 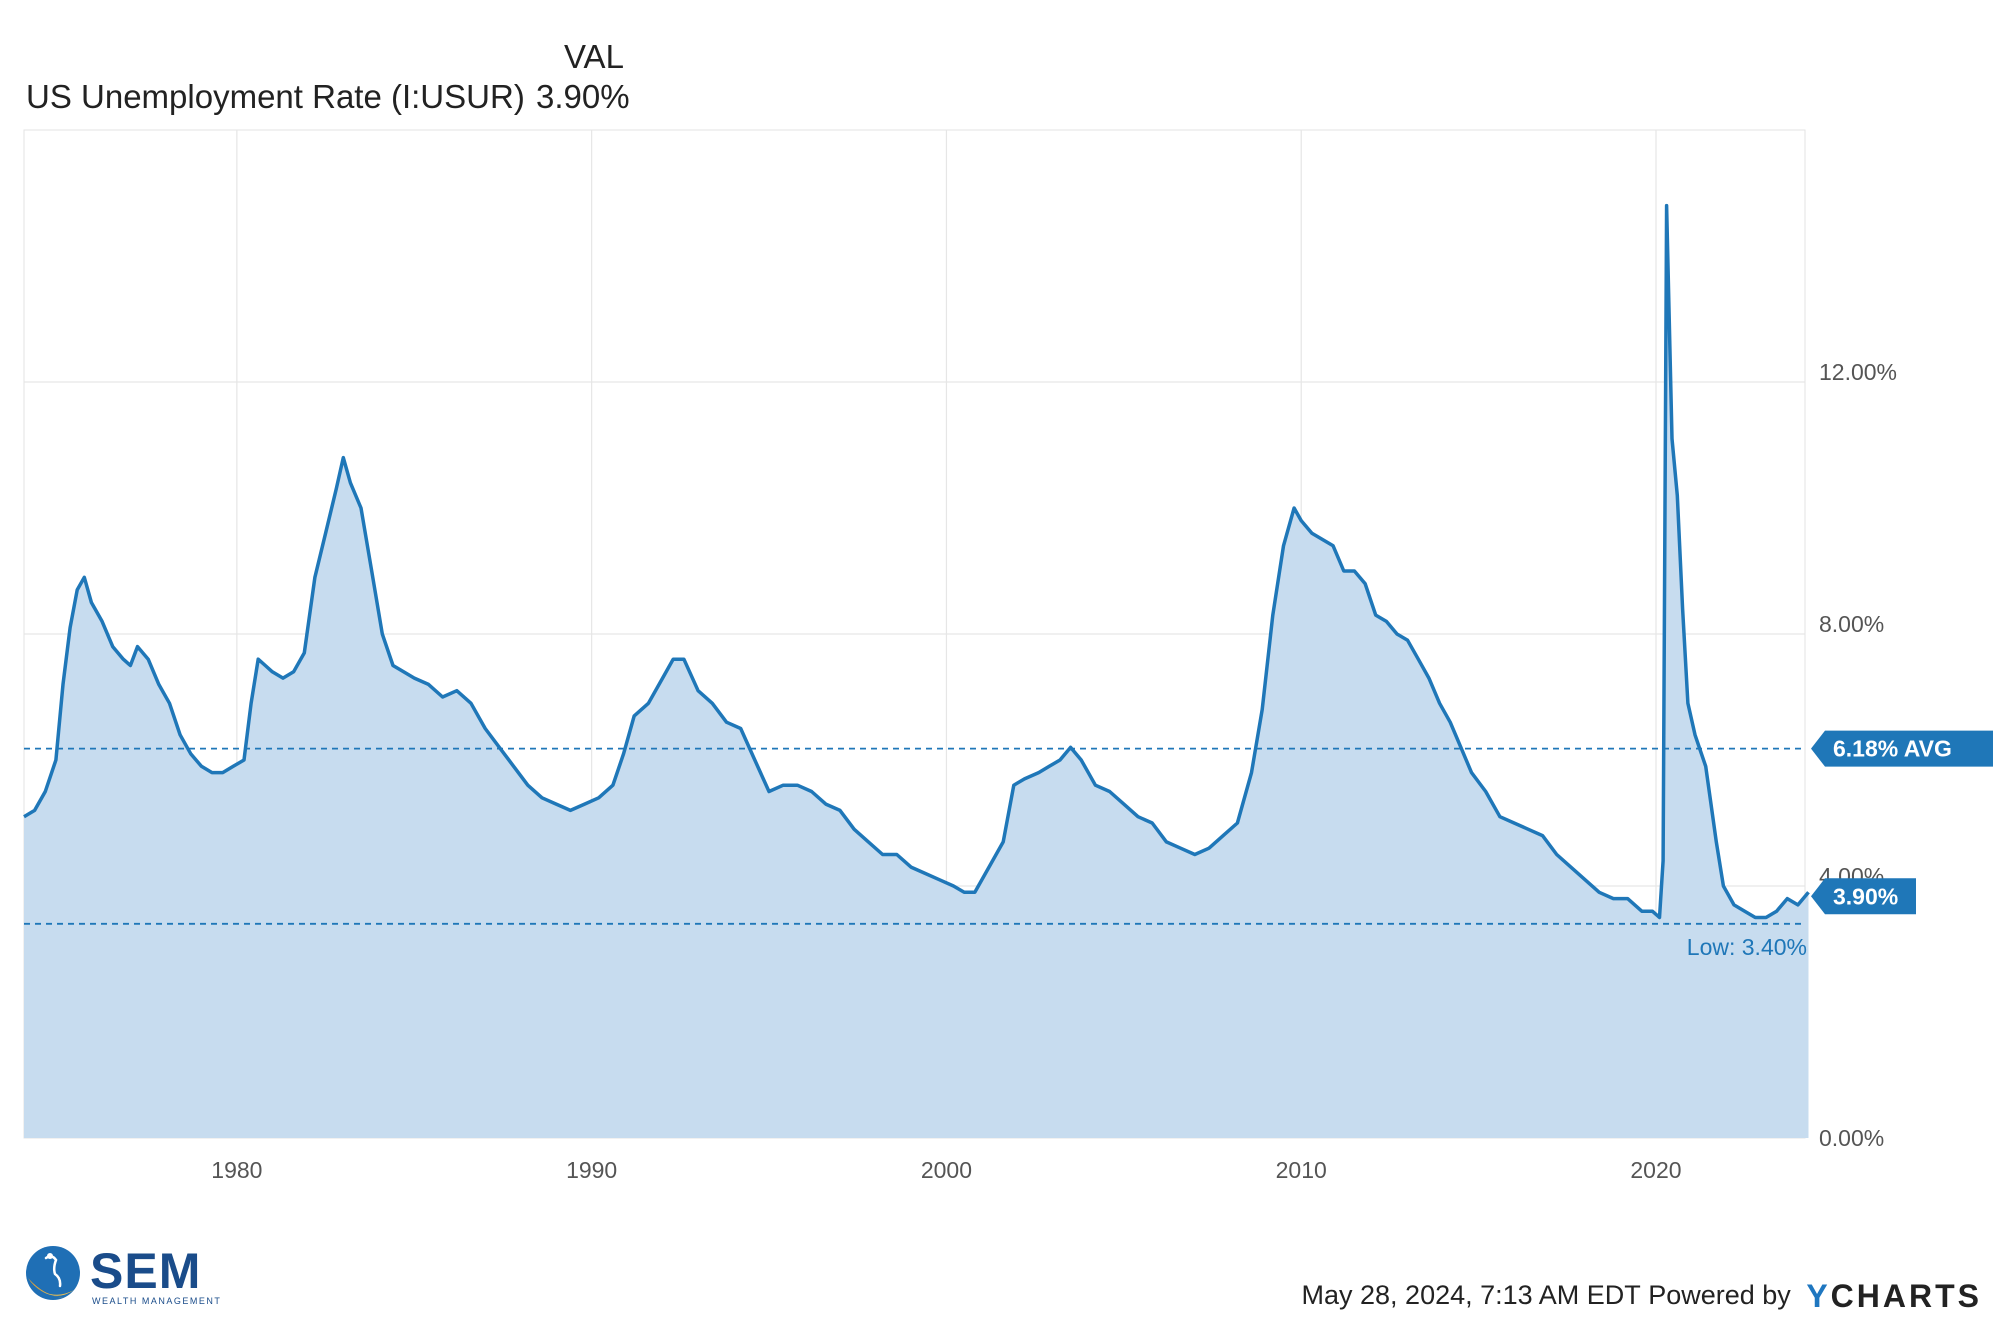 What do you see at coordinates (1906, 1296) in the screenshot?
I see `ycharts-logo-rest: CHARTS` at bounding box center [1906, 1296].